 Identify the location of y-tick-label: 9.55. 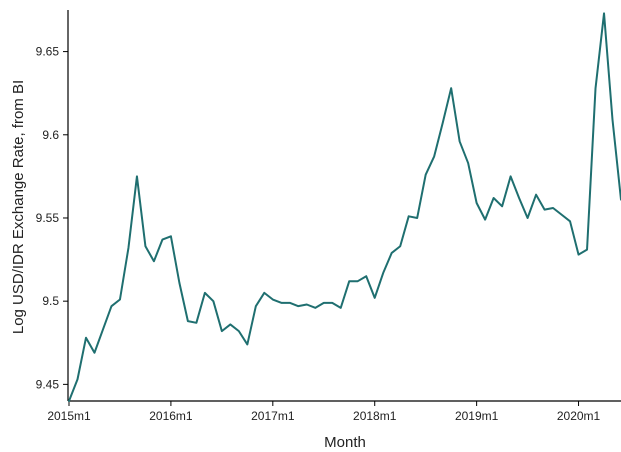
(48, 218).